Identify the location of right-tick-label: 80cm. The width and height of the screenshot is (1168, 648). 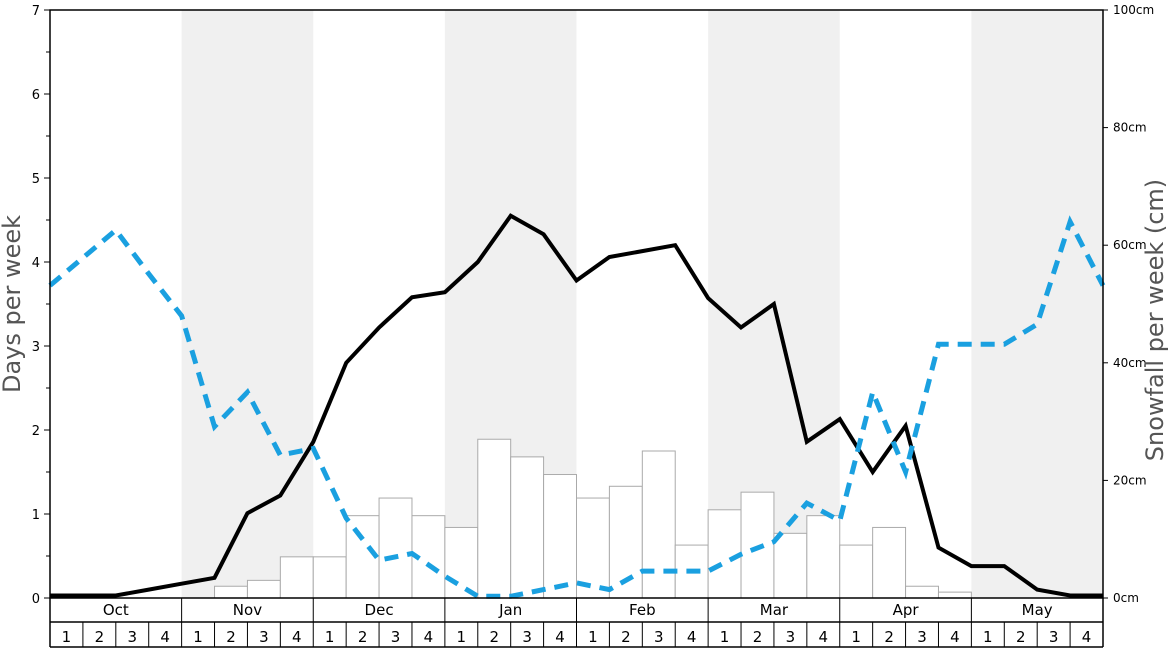
(1130, 128).